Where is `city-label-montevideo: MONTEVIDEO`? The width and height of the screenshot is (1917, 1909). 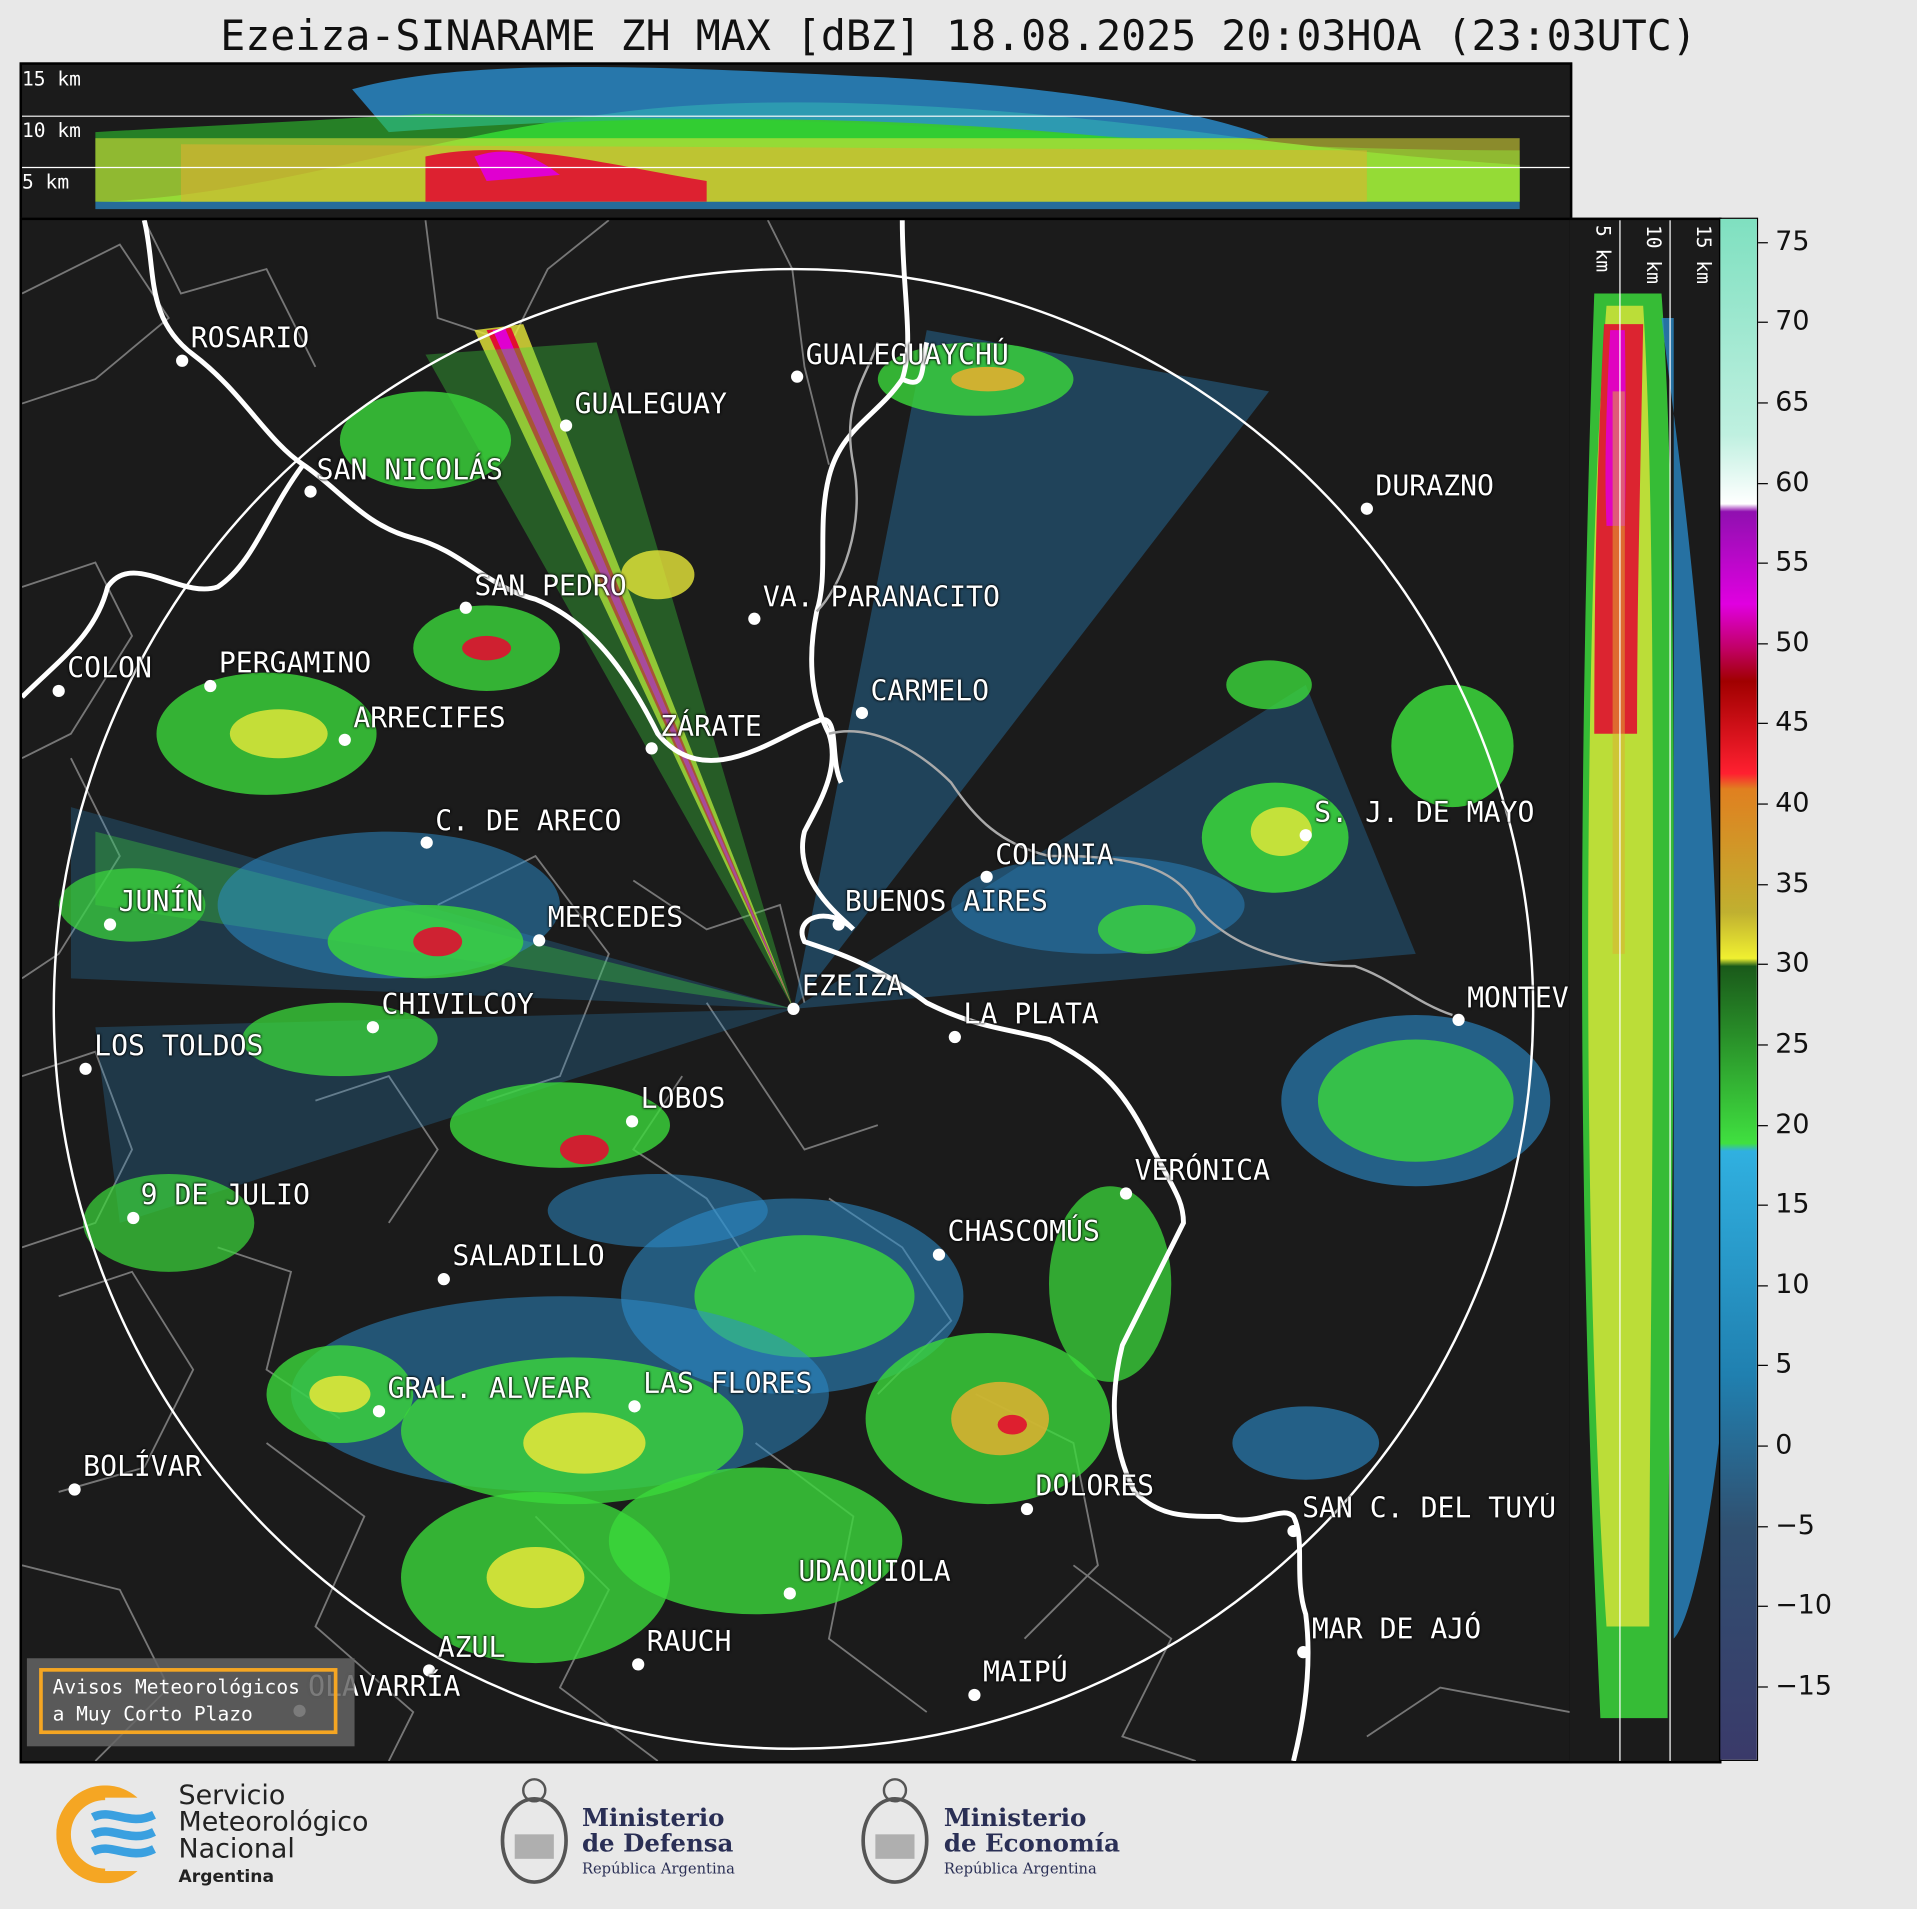 city-label-montevideo: MONTEVIDEO is located at coordinates (1518, 999).